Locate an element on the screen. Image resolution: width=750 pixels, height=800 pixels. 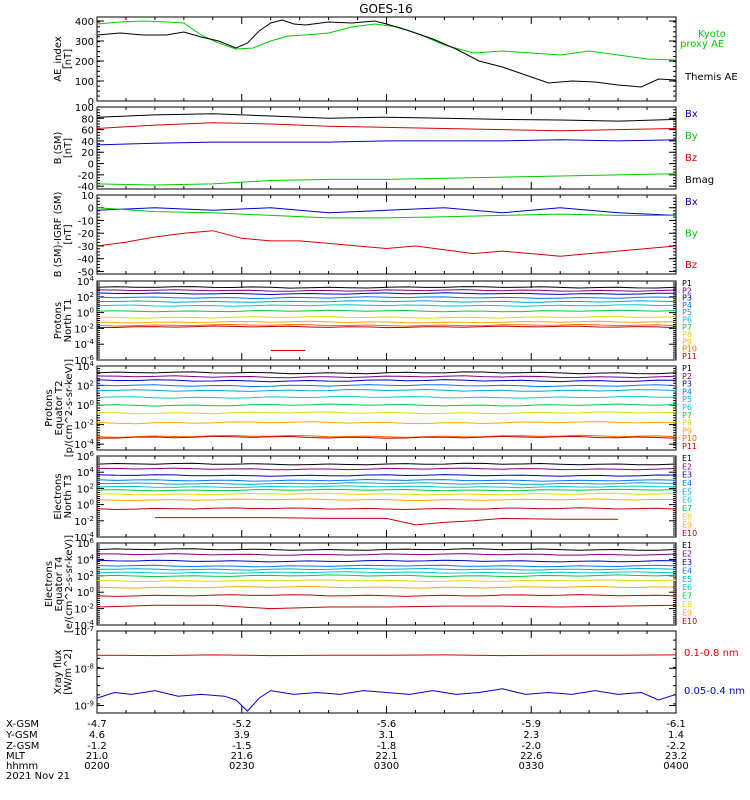
legend-label: By is located at coordinates (691, 234).